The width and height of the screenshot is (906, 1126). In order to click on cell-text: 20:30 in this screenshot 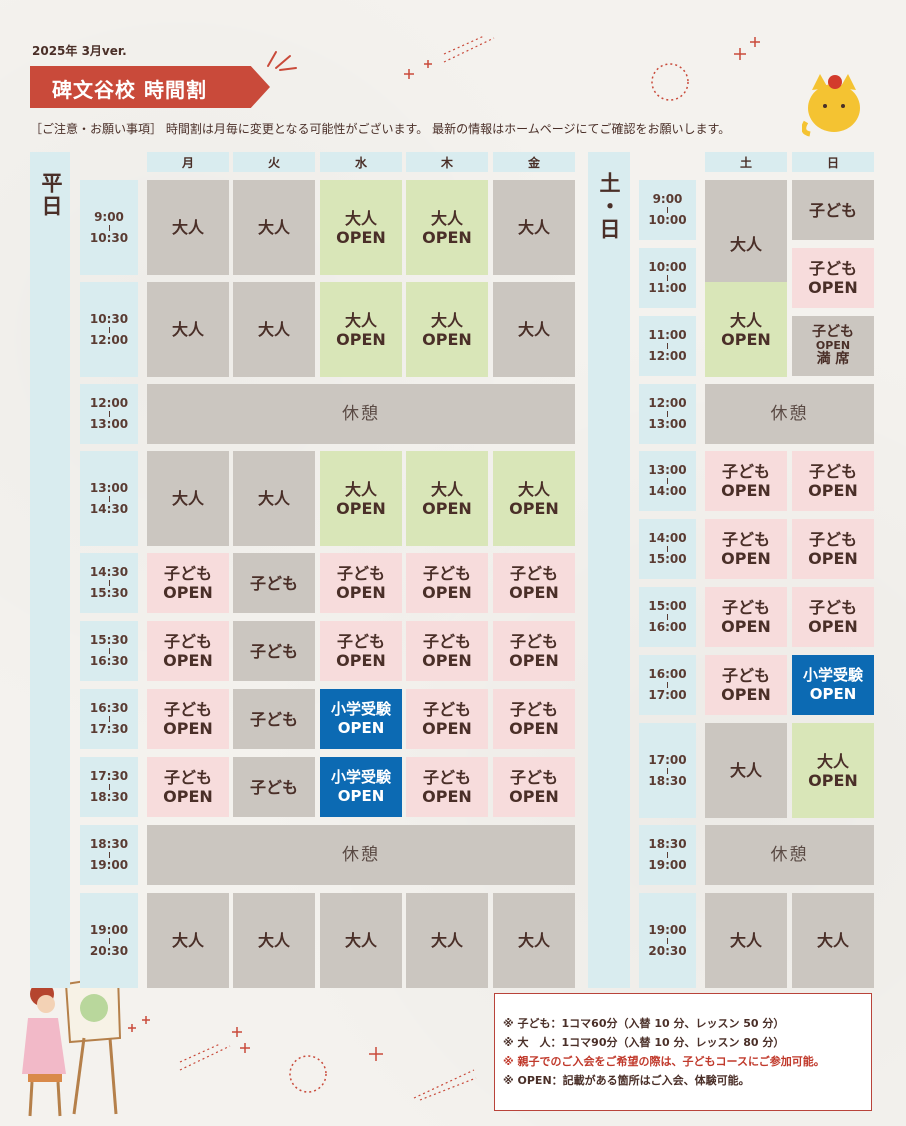, I will do `click(109, 950)`.